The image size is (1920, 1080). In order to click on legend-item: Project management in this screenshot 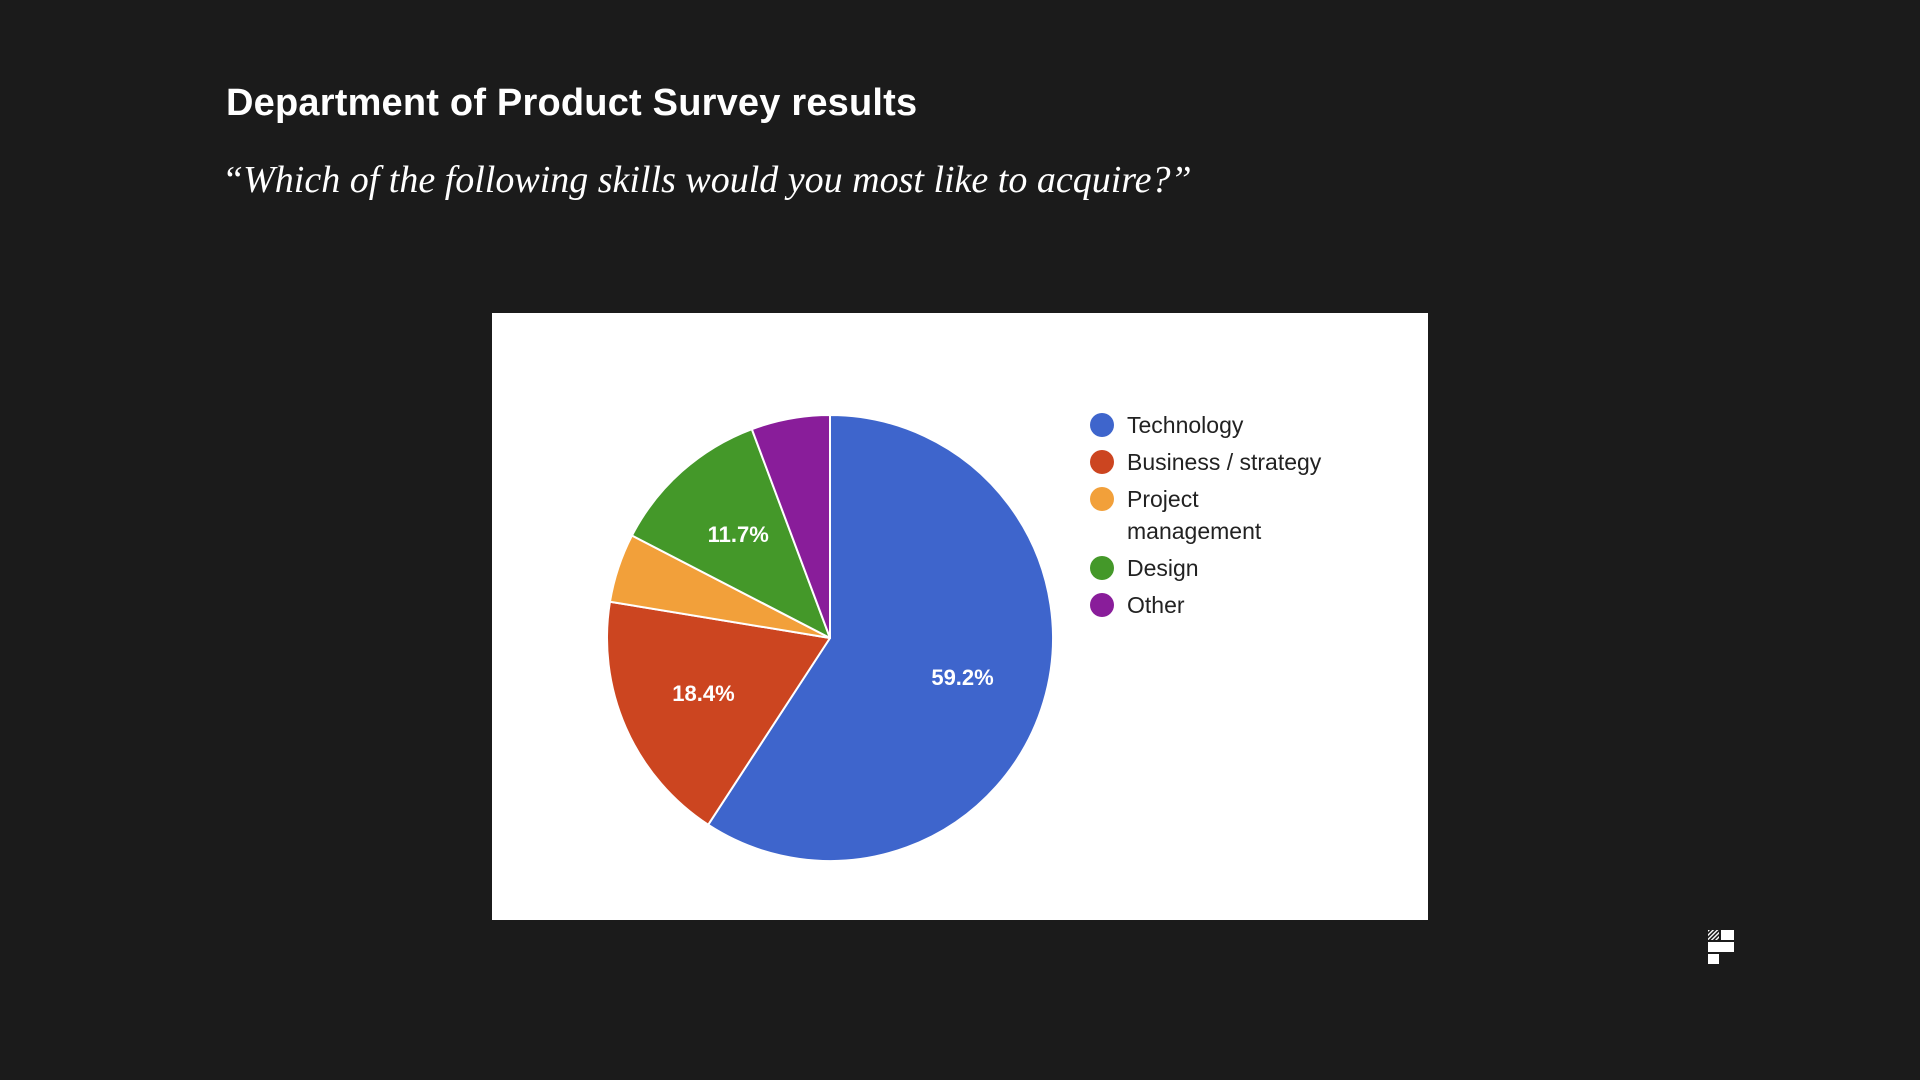, I will do `click(1176, 515)`.